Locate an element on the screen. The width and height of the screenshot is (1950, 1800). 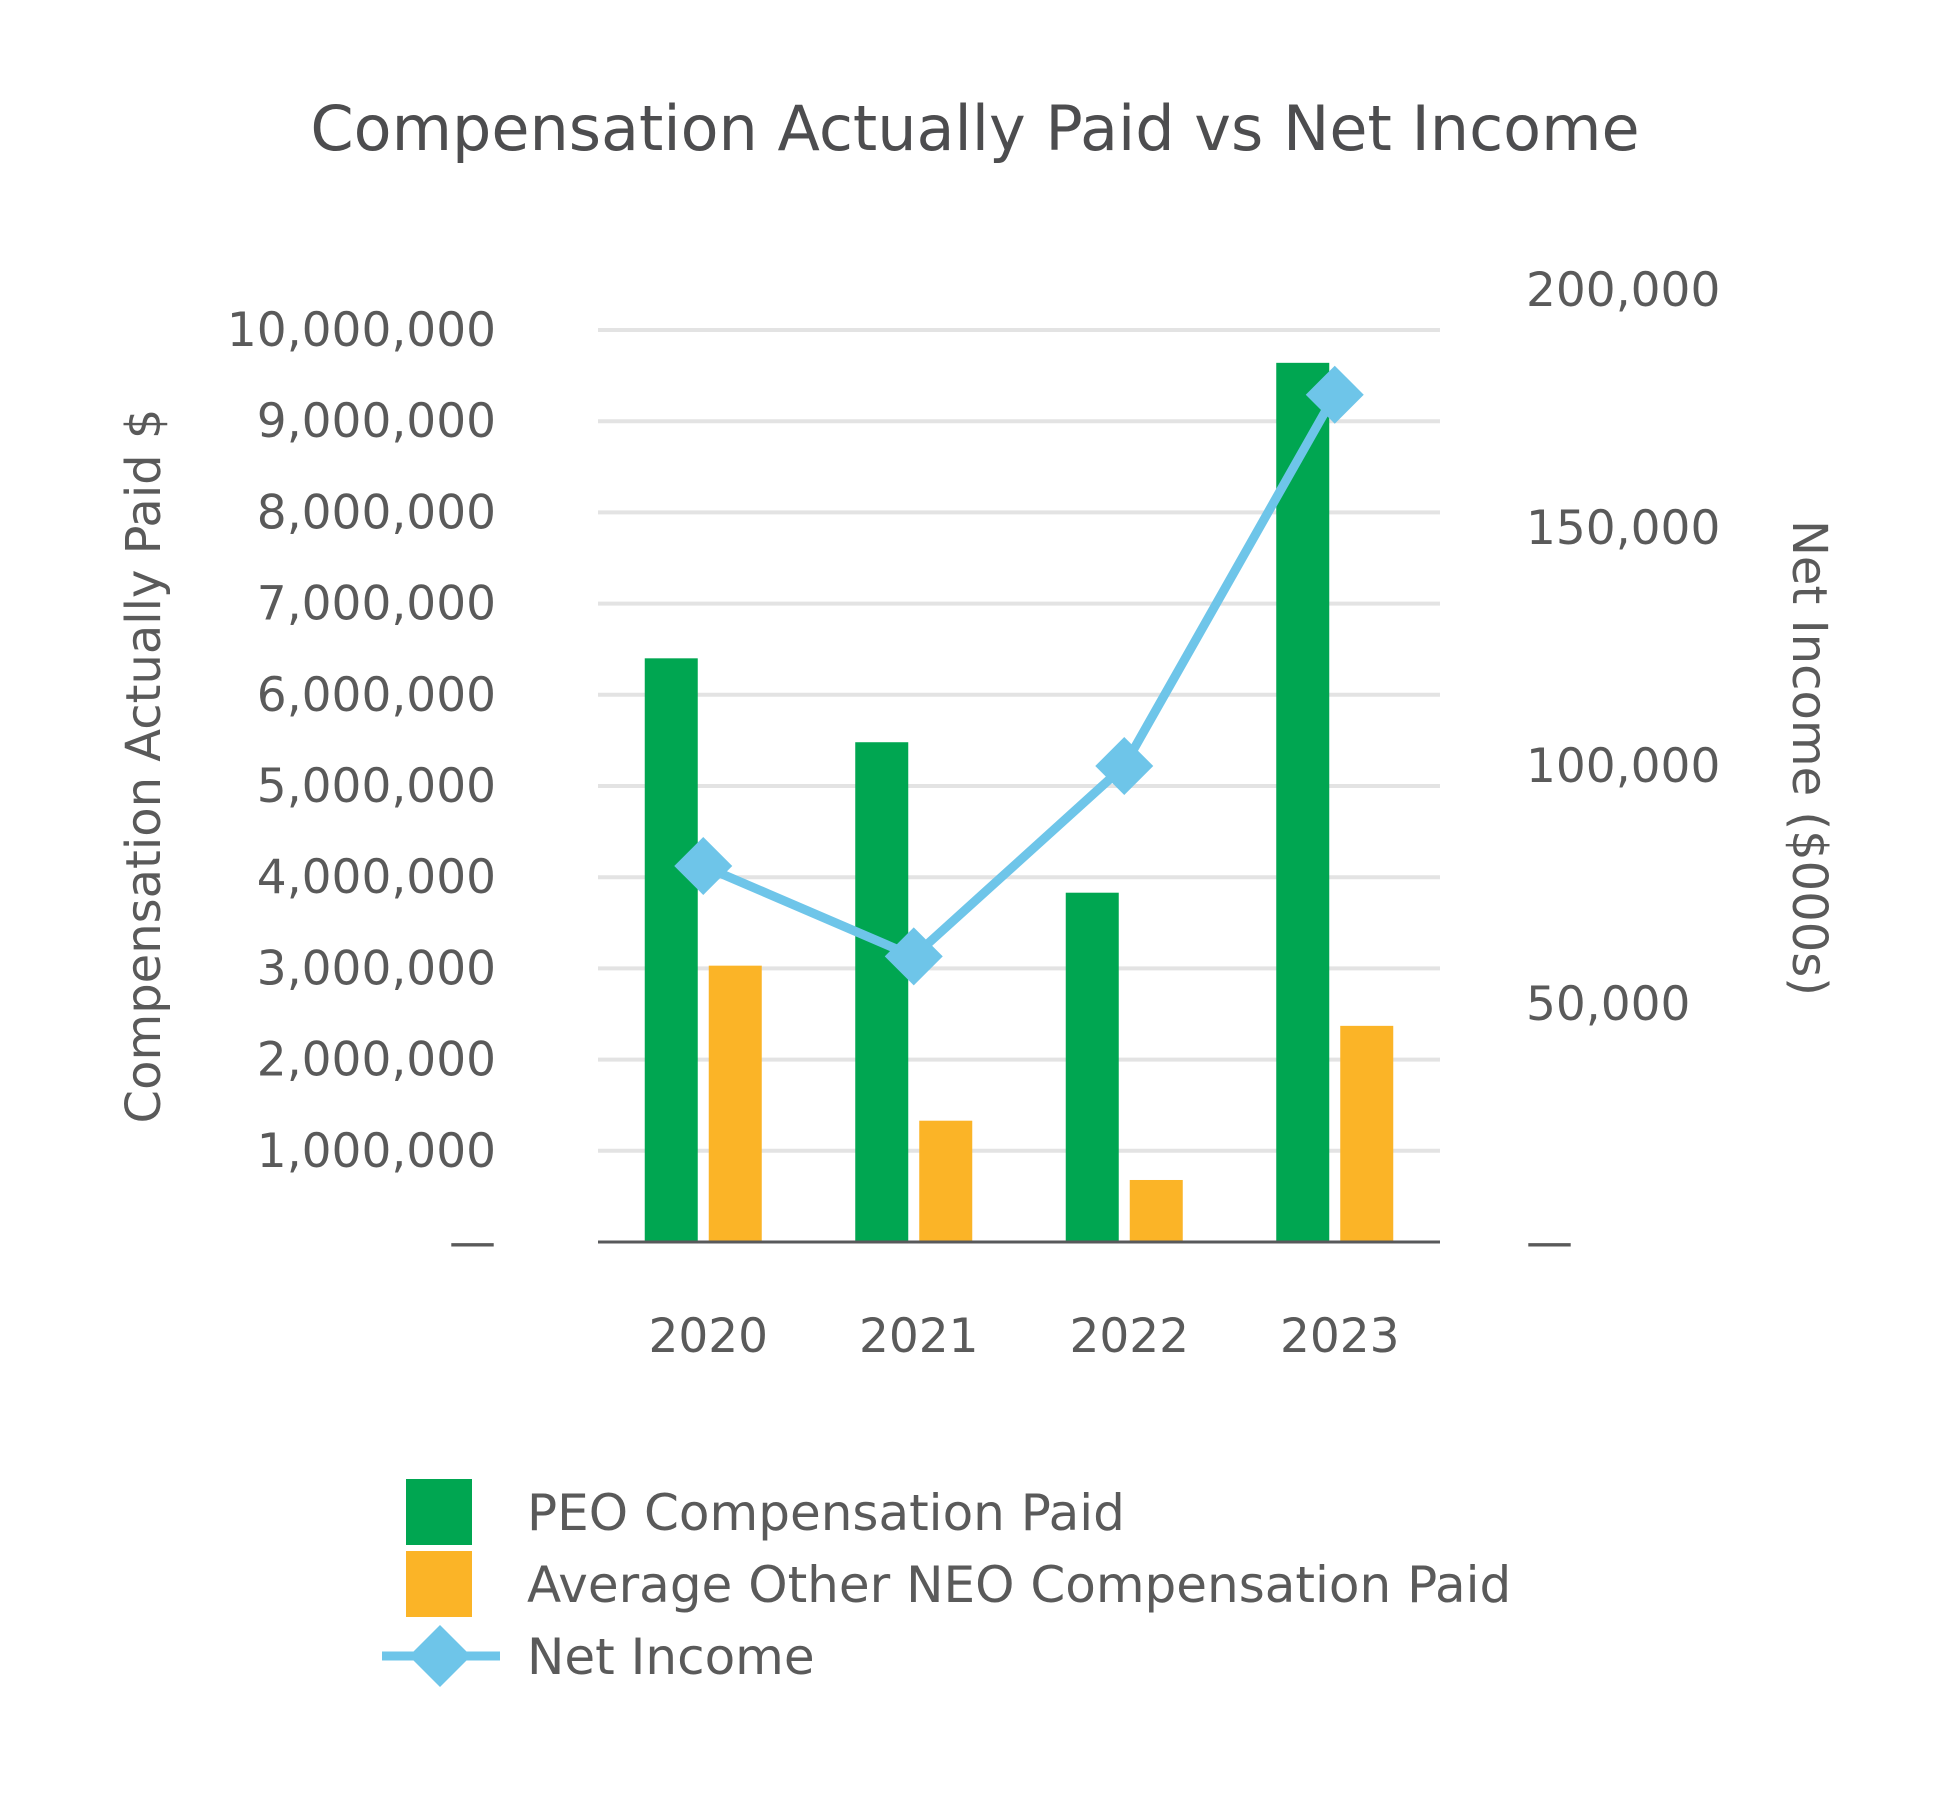
net-income-point-2023 is located at coordinates (1334, 394).